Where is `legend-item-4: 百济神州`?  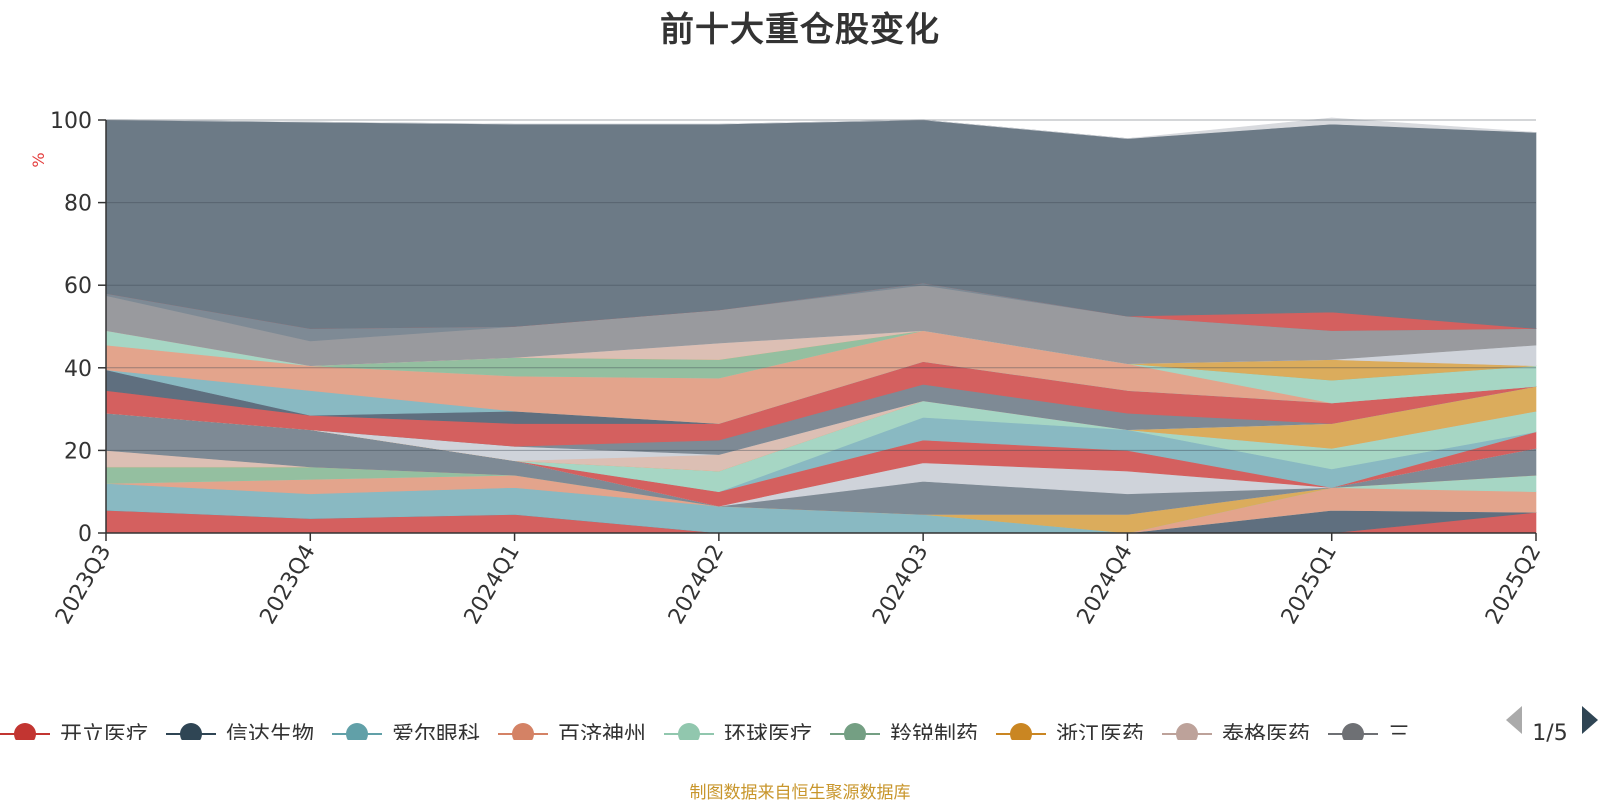 legend-item-4: 百济神州 is located at coordinates (572, 735).